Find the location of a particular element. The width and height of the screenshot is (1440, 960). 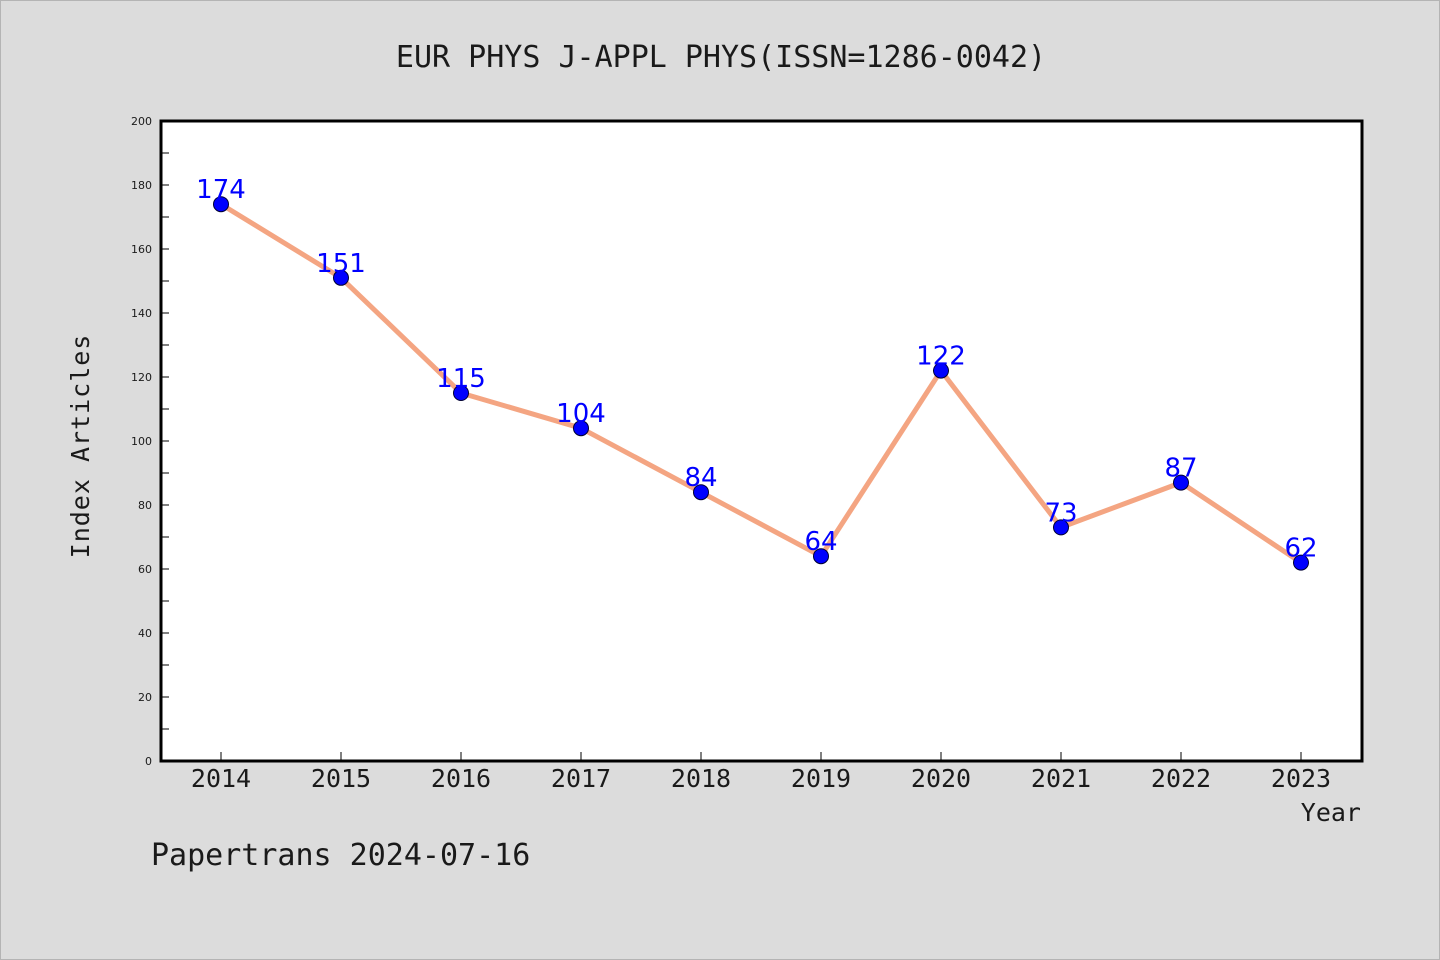

x-tick-label: 2021 is located at coordinates (1061, 778).